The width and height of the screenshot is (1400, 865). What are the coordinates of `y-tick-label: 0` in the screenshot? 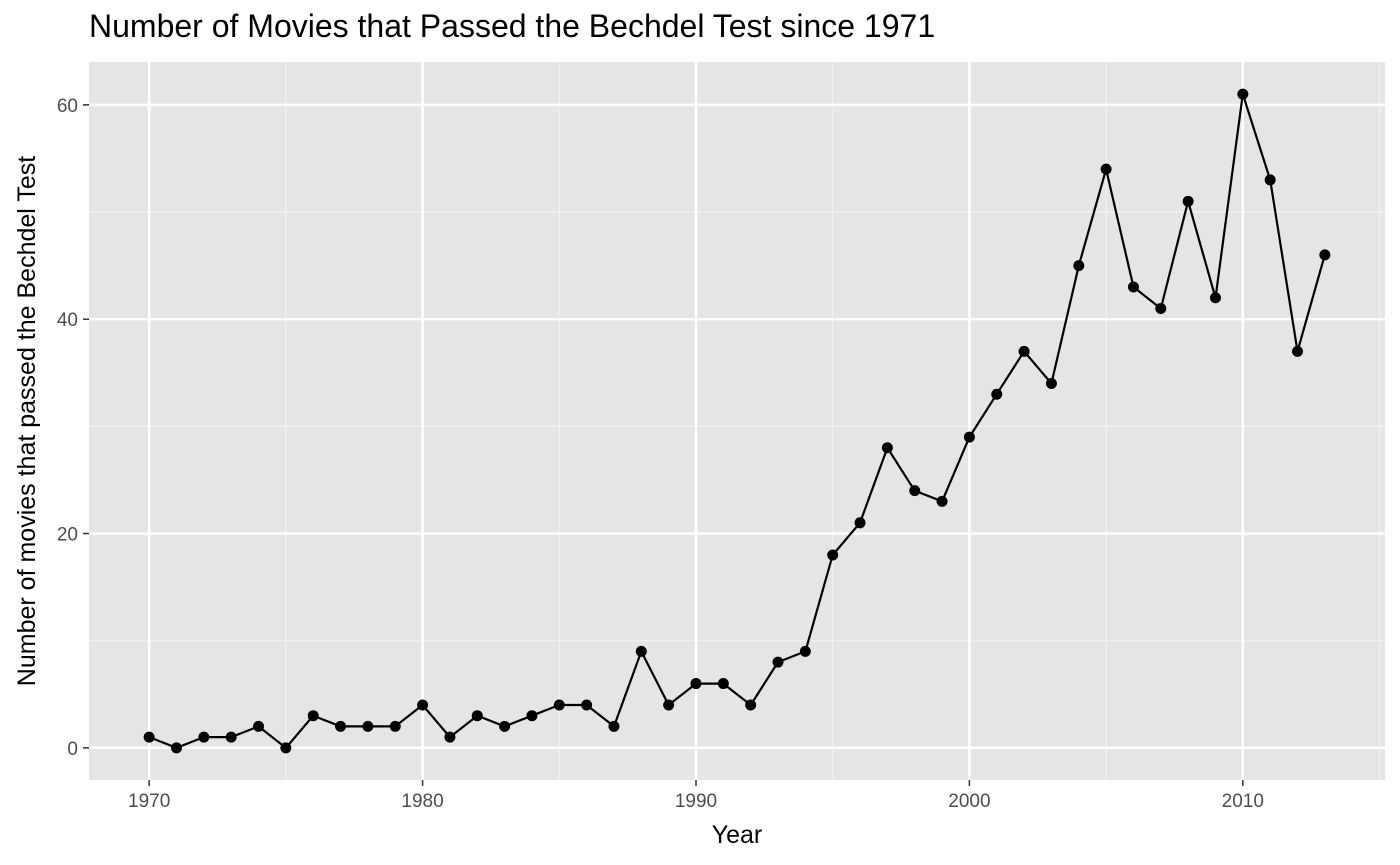 It's located at (72, 749).